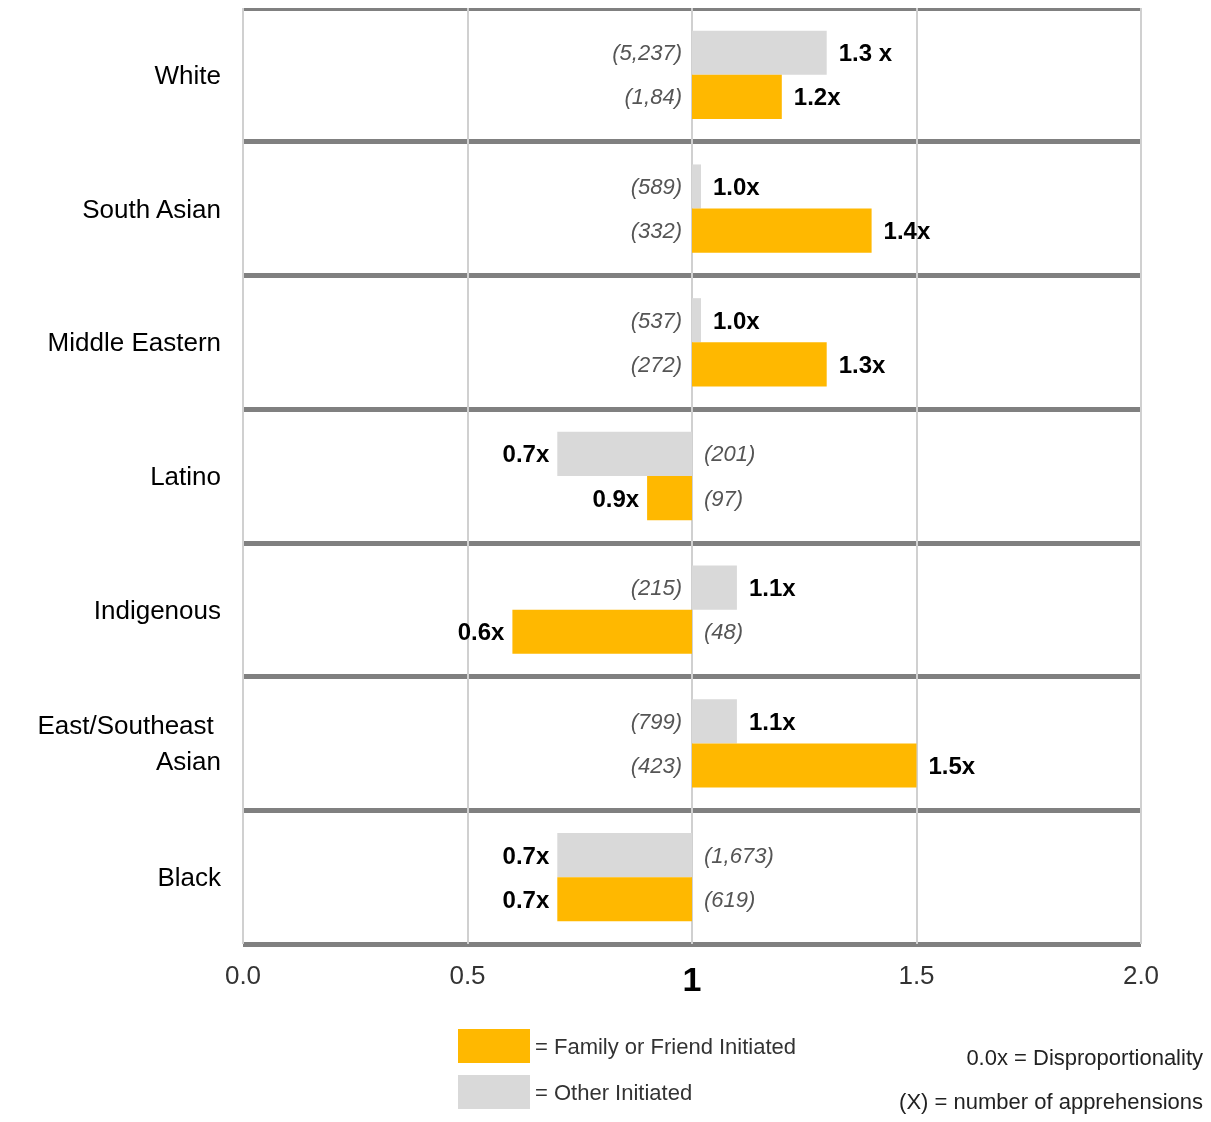 This screenshot has width=1211, height=1122. I want to click on x-tick-label: 0.0, so click(243, 975).